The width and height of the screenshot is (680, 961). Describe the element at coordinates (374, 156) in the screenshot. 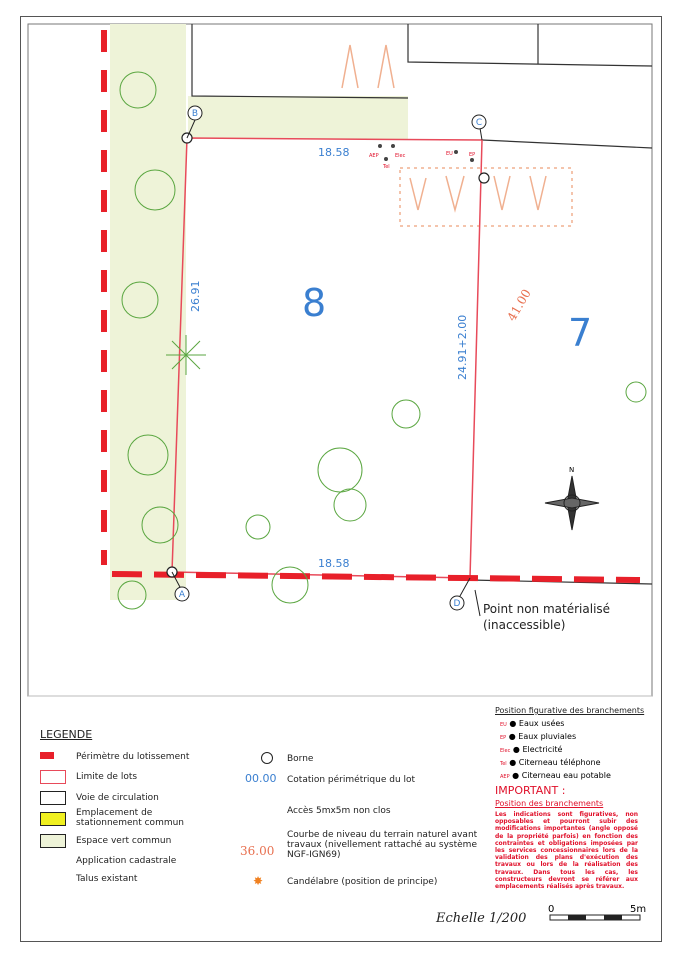

I see `aep-label: AEP` at that location.